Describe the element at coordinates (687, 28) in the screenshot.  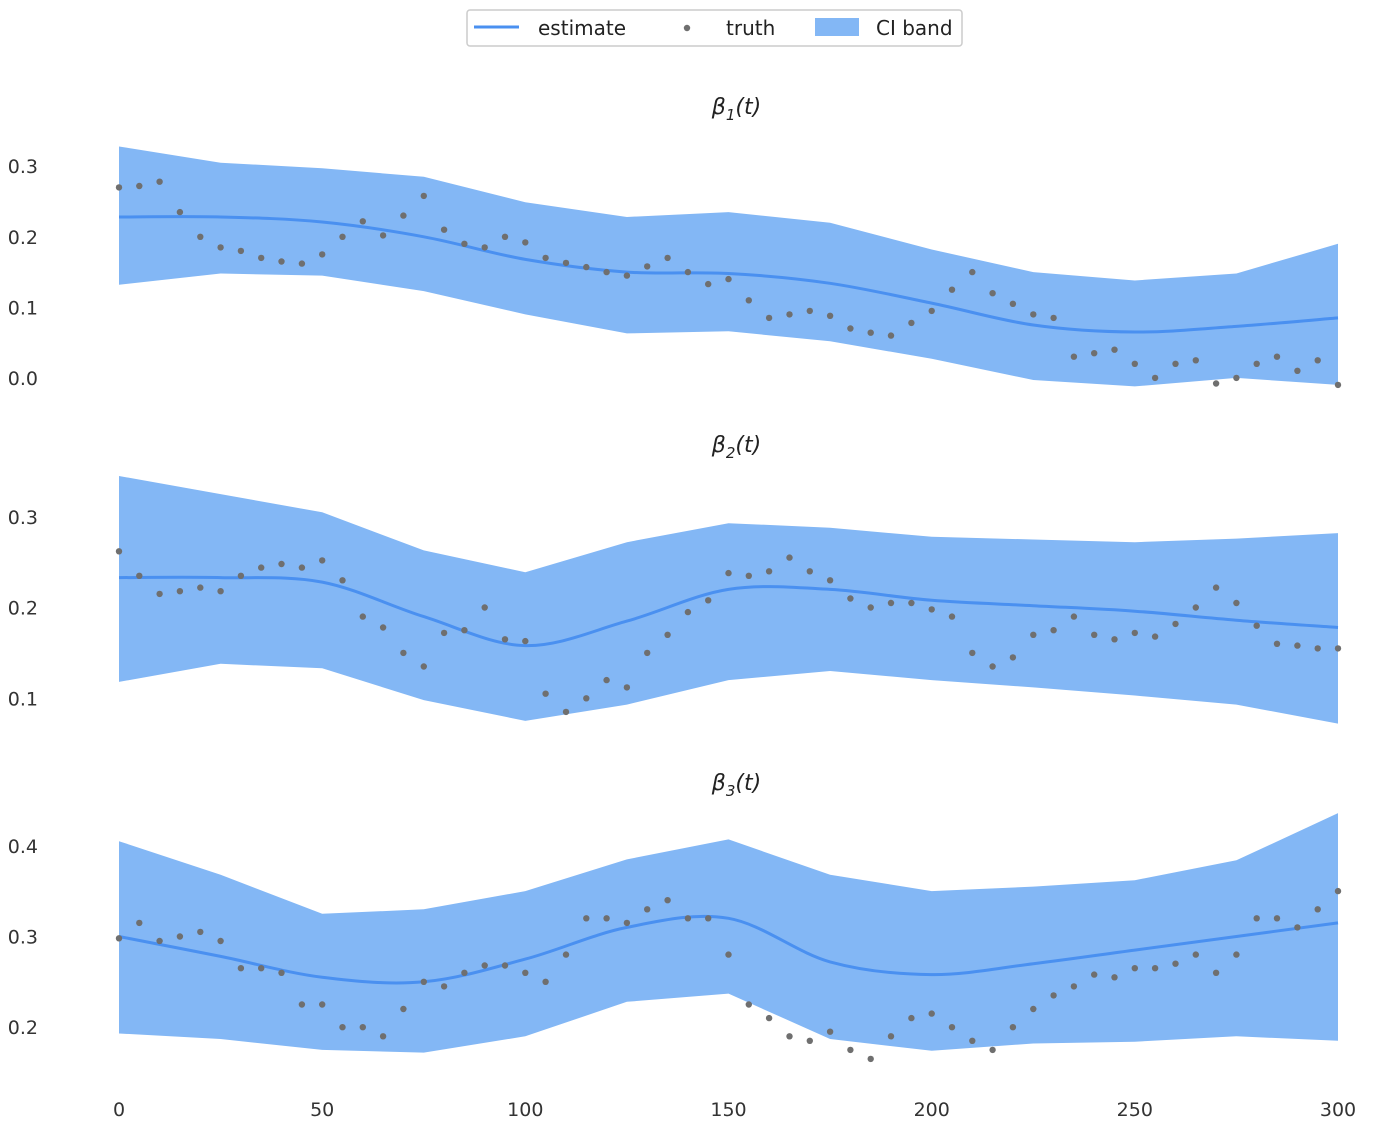
I see `legend-truth-swatch` at that location.